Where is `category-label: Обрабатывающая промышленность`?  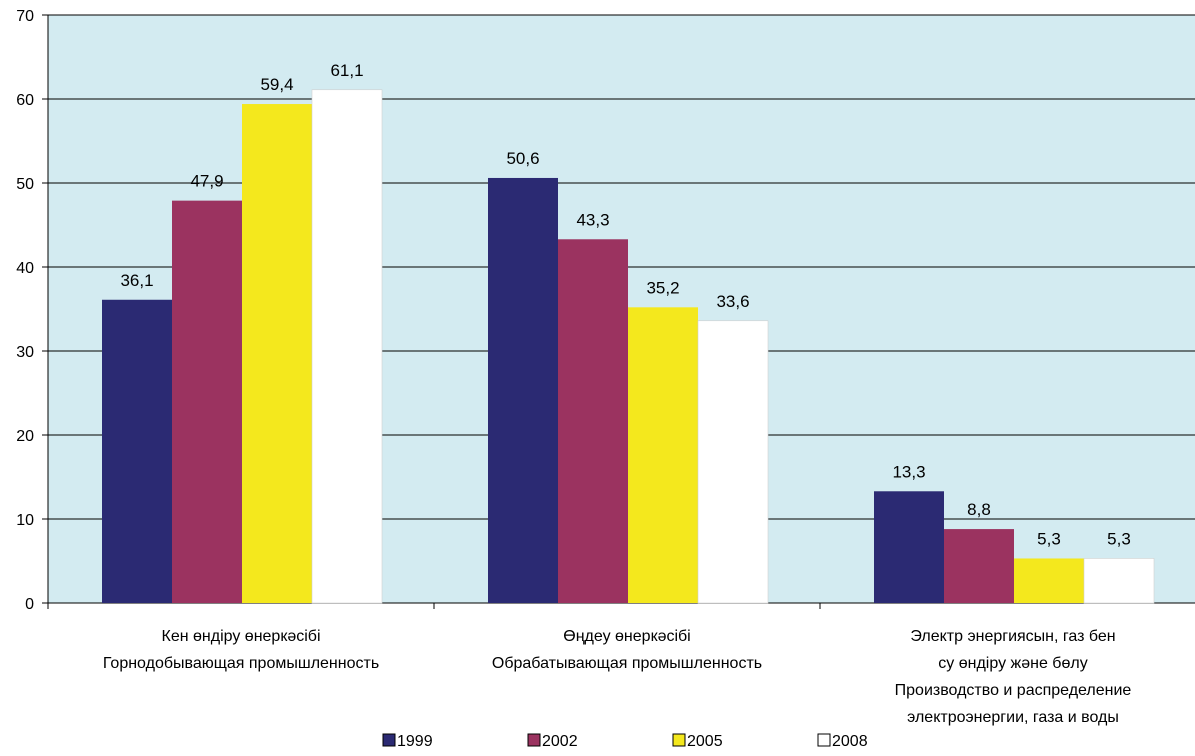
category-label: Обрабатывающая промышленность is located at coordinates (627, 663).